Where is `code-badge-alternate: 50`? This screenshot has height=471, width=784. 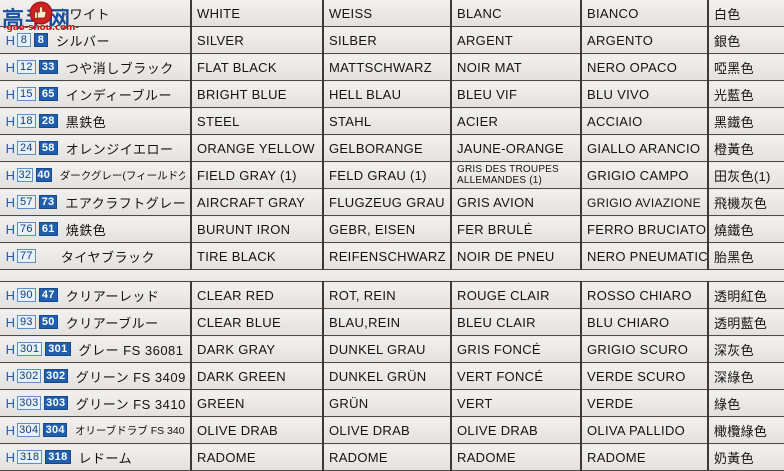
code-badge-alternate: 50 is located at coordinates (48, 322).